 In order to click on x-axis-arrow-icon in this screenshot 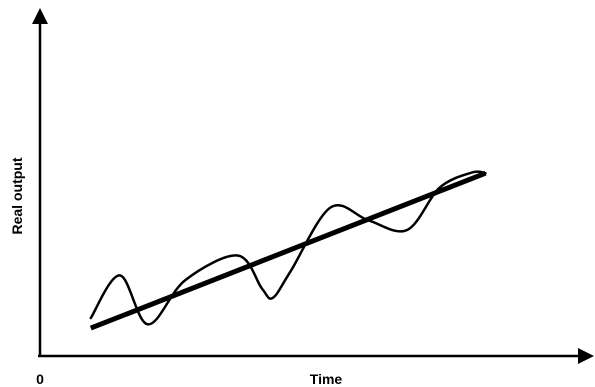, I will do `click(586, 356)`.